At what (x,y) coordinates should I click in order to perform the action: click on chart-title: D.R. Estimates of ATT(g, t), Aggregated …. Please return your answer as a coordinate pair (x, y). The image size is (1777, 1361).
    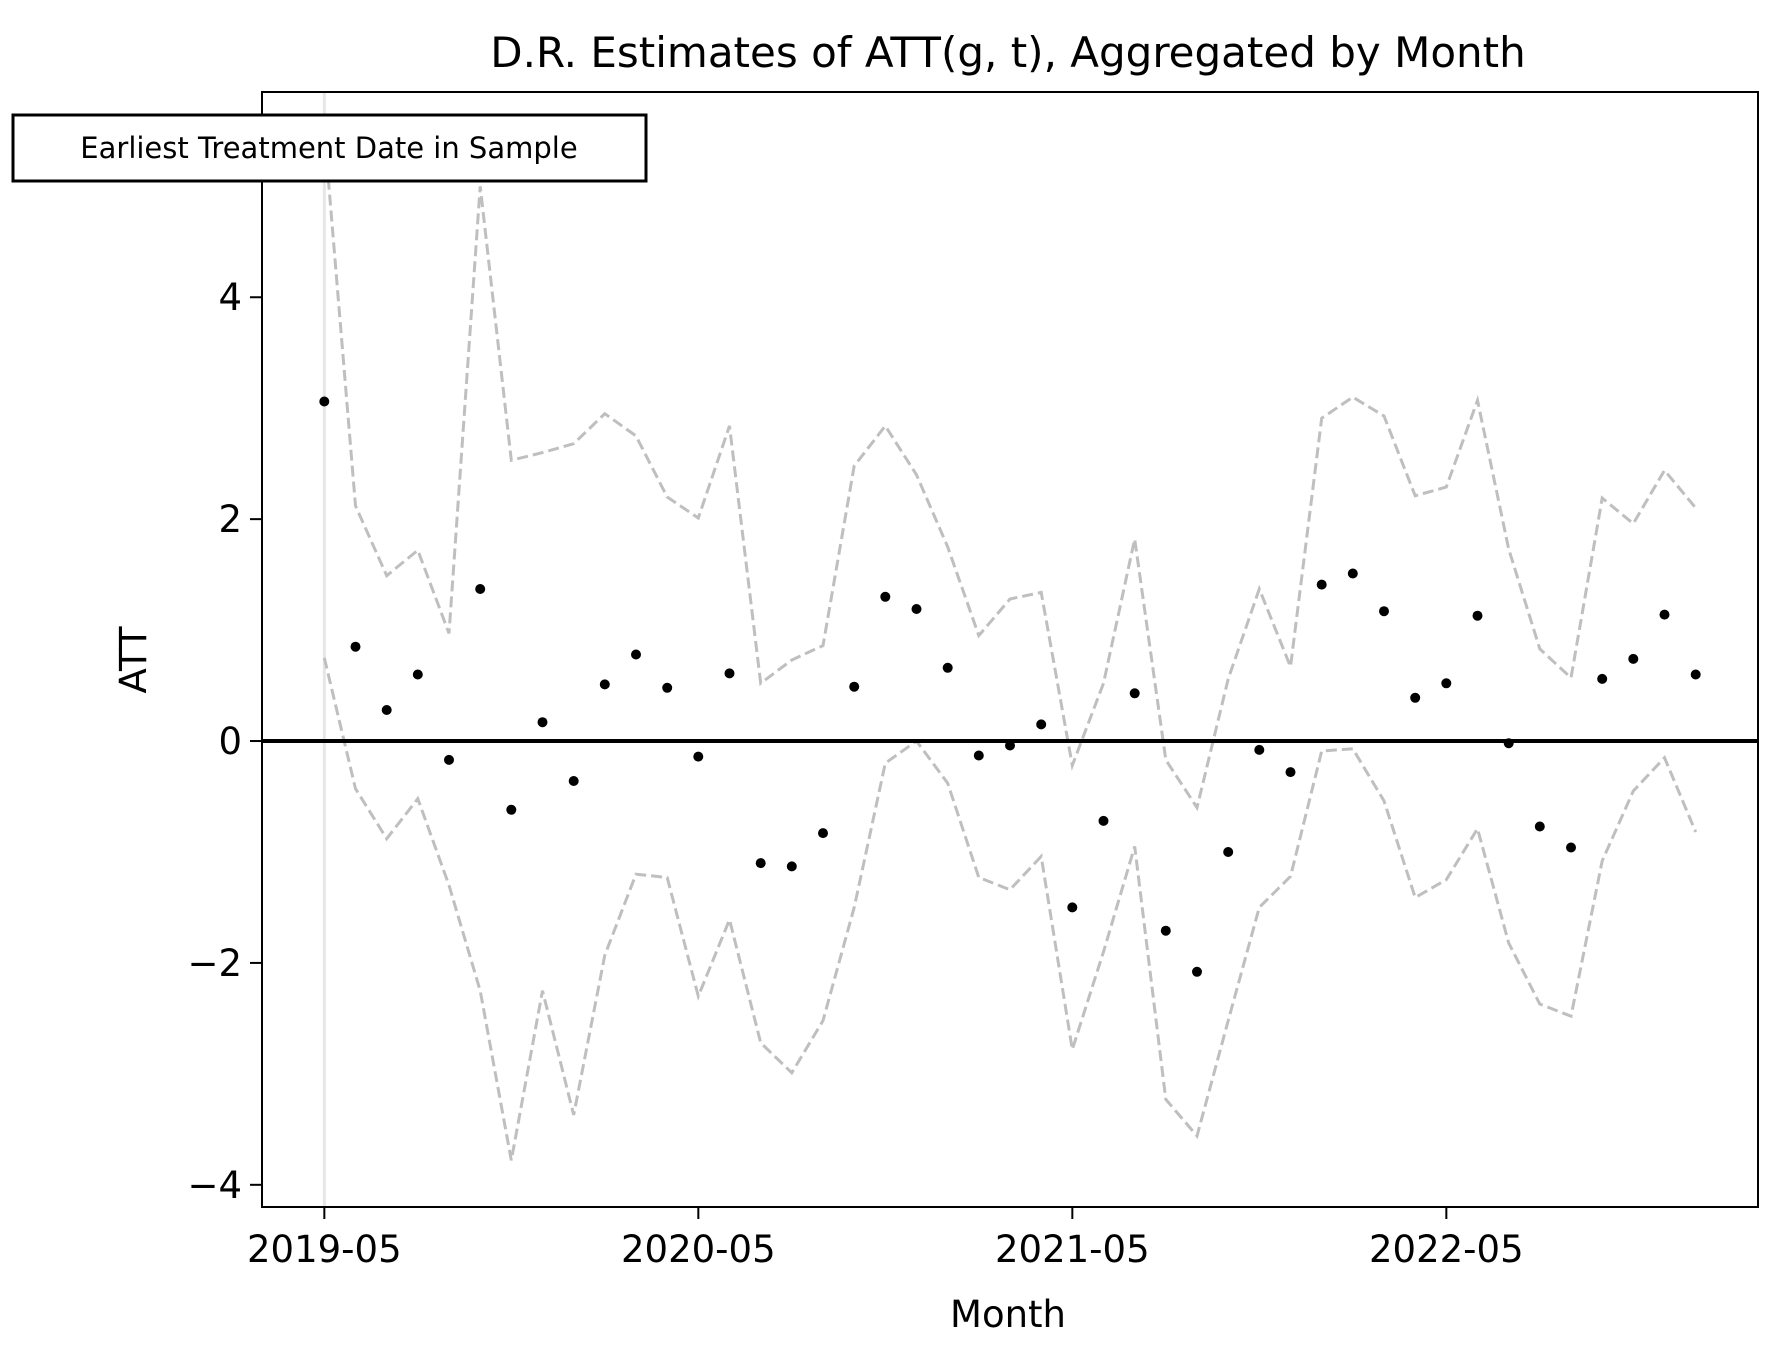
    Looking at the image, I should click on (1007, 52).